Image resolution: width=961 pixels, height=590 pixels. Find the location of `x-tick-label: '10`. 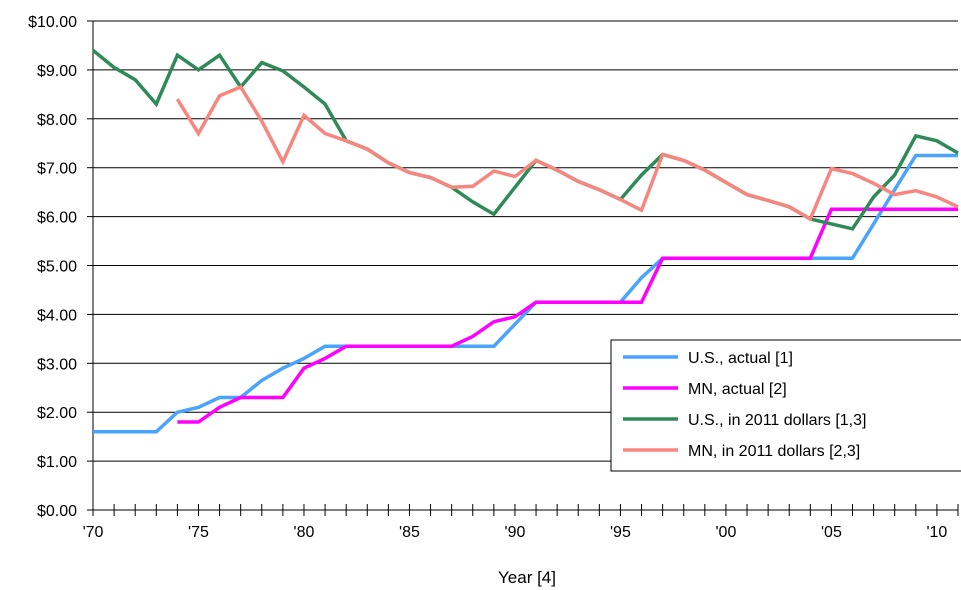

x-tick-label: '10 is located at coordinates (936, 532).